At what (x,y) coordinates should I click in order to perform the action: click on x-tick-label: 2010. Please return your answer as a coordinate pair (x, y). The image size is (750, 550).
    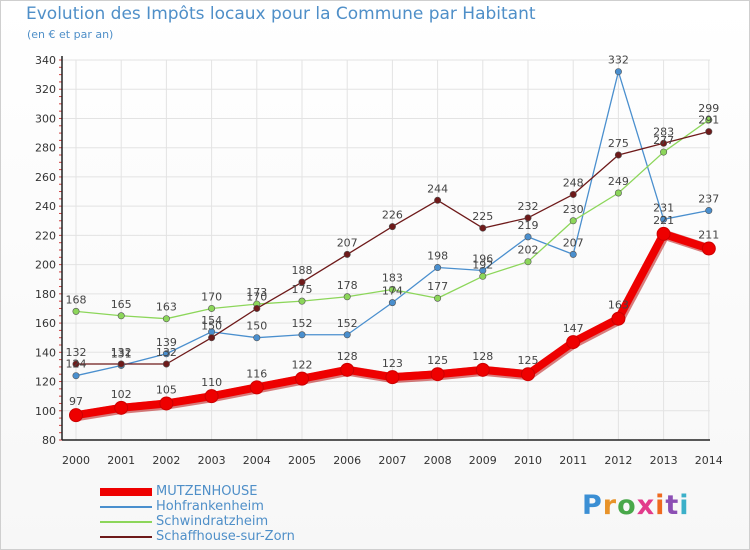
    Looking at the image, I should click on (528, 460).